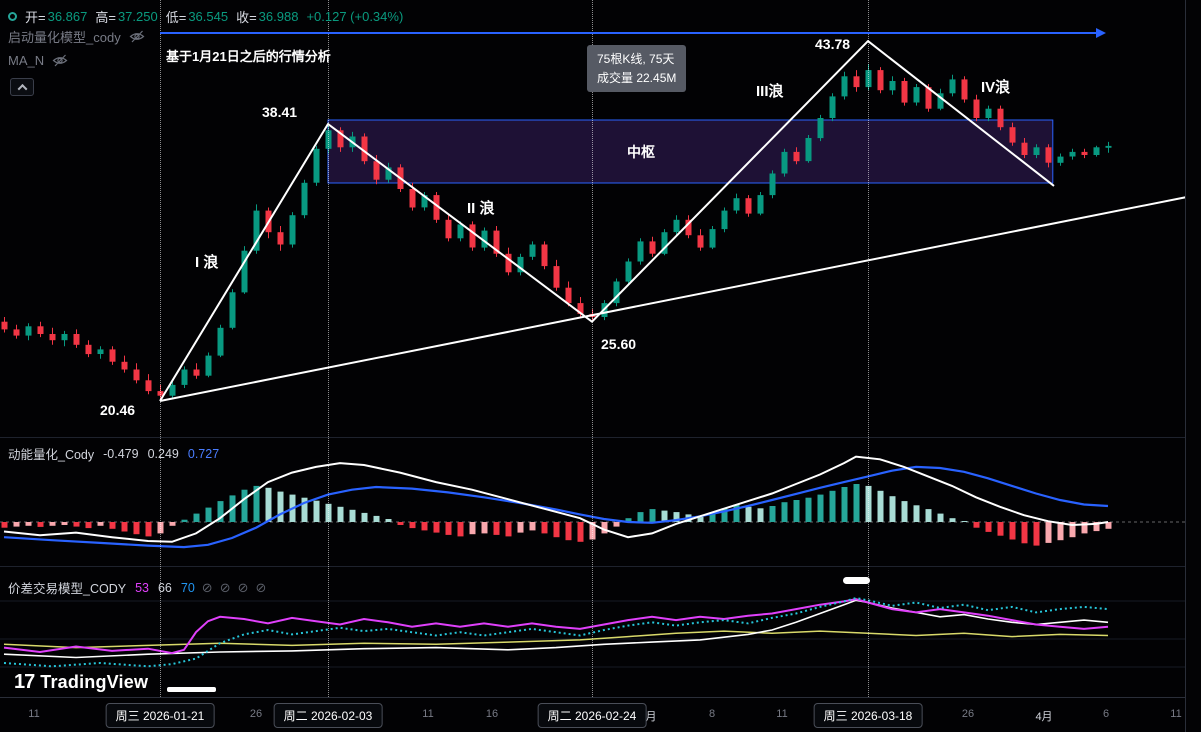 This screenshot has height=732, width=1201. Describe the element at coordinates (556, 507) in the screenshot. I see `momentum-slow-line` at that location.